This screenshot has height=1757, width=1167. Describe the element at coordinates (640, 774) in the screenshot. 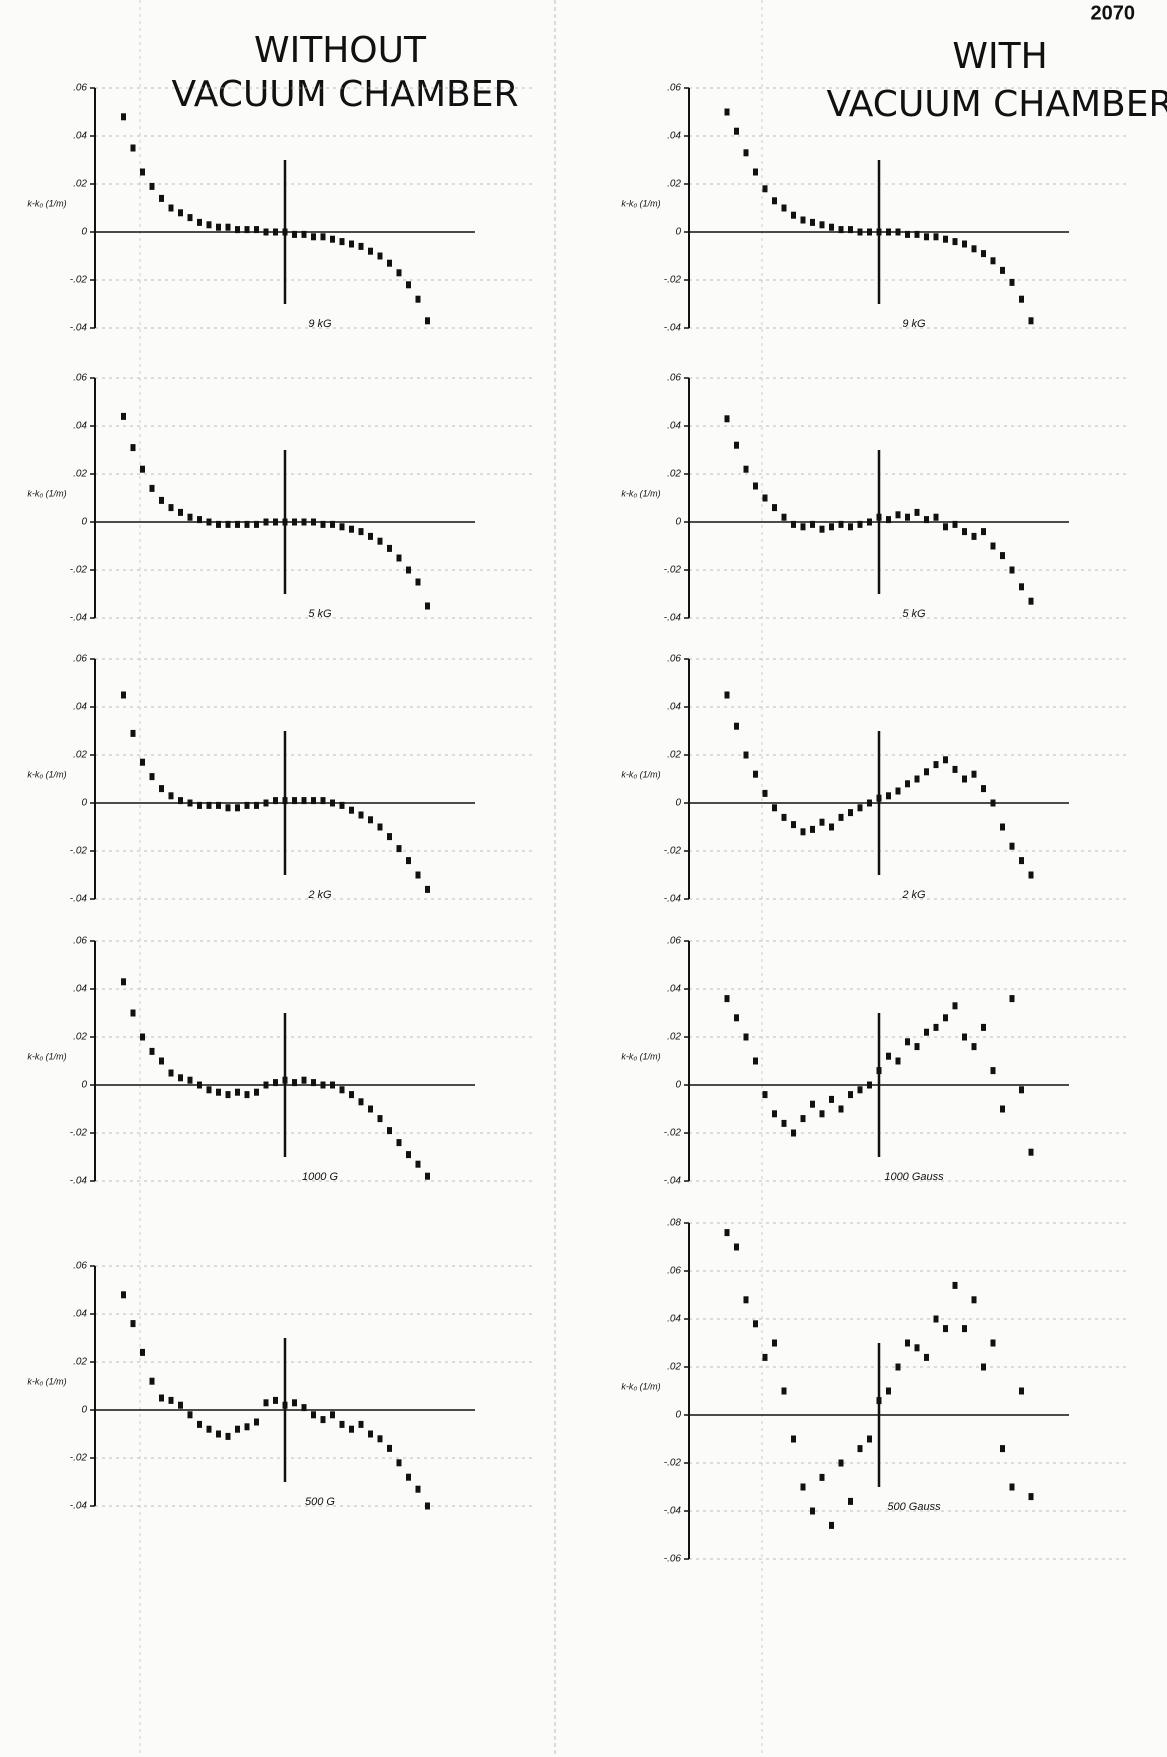

I see `y-axis-label: k-k₀ (1/m)` at that location.